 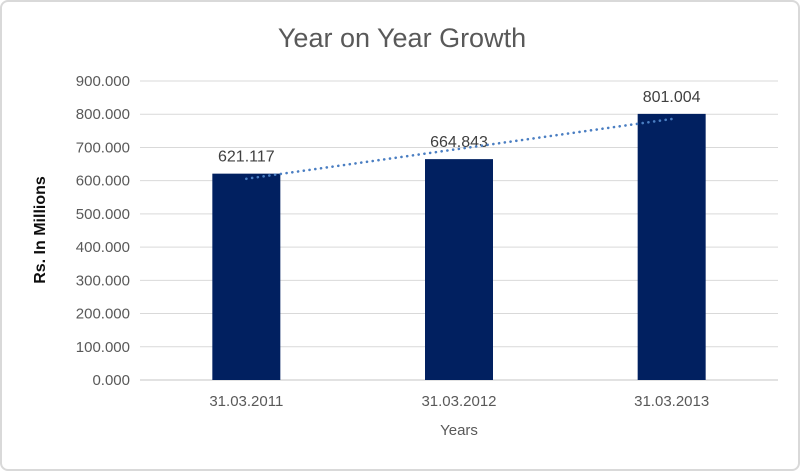 I want to click on y-tick-label: 500.000, so click(x=103, y=214).